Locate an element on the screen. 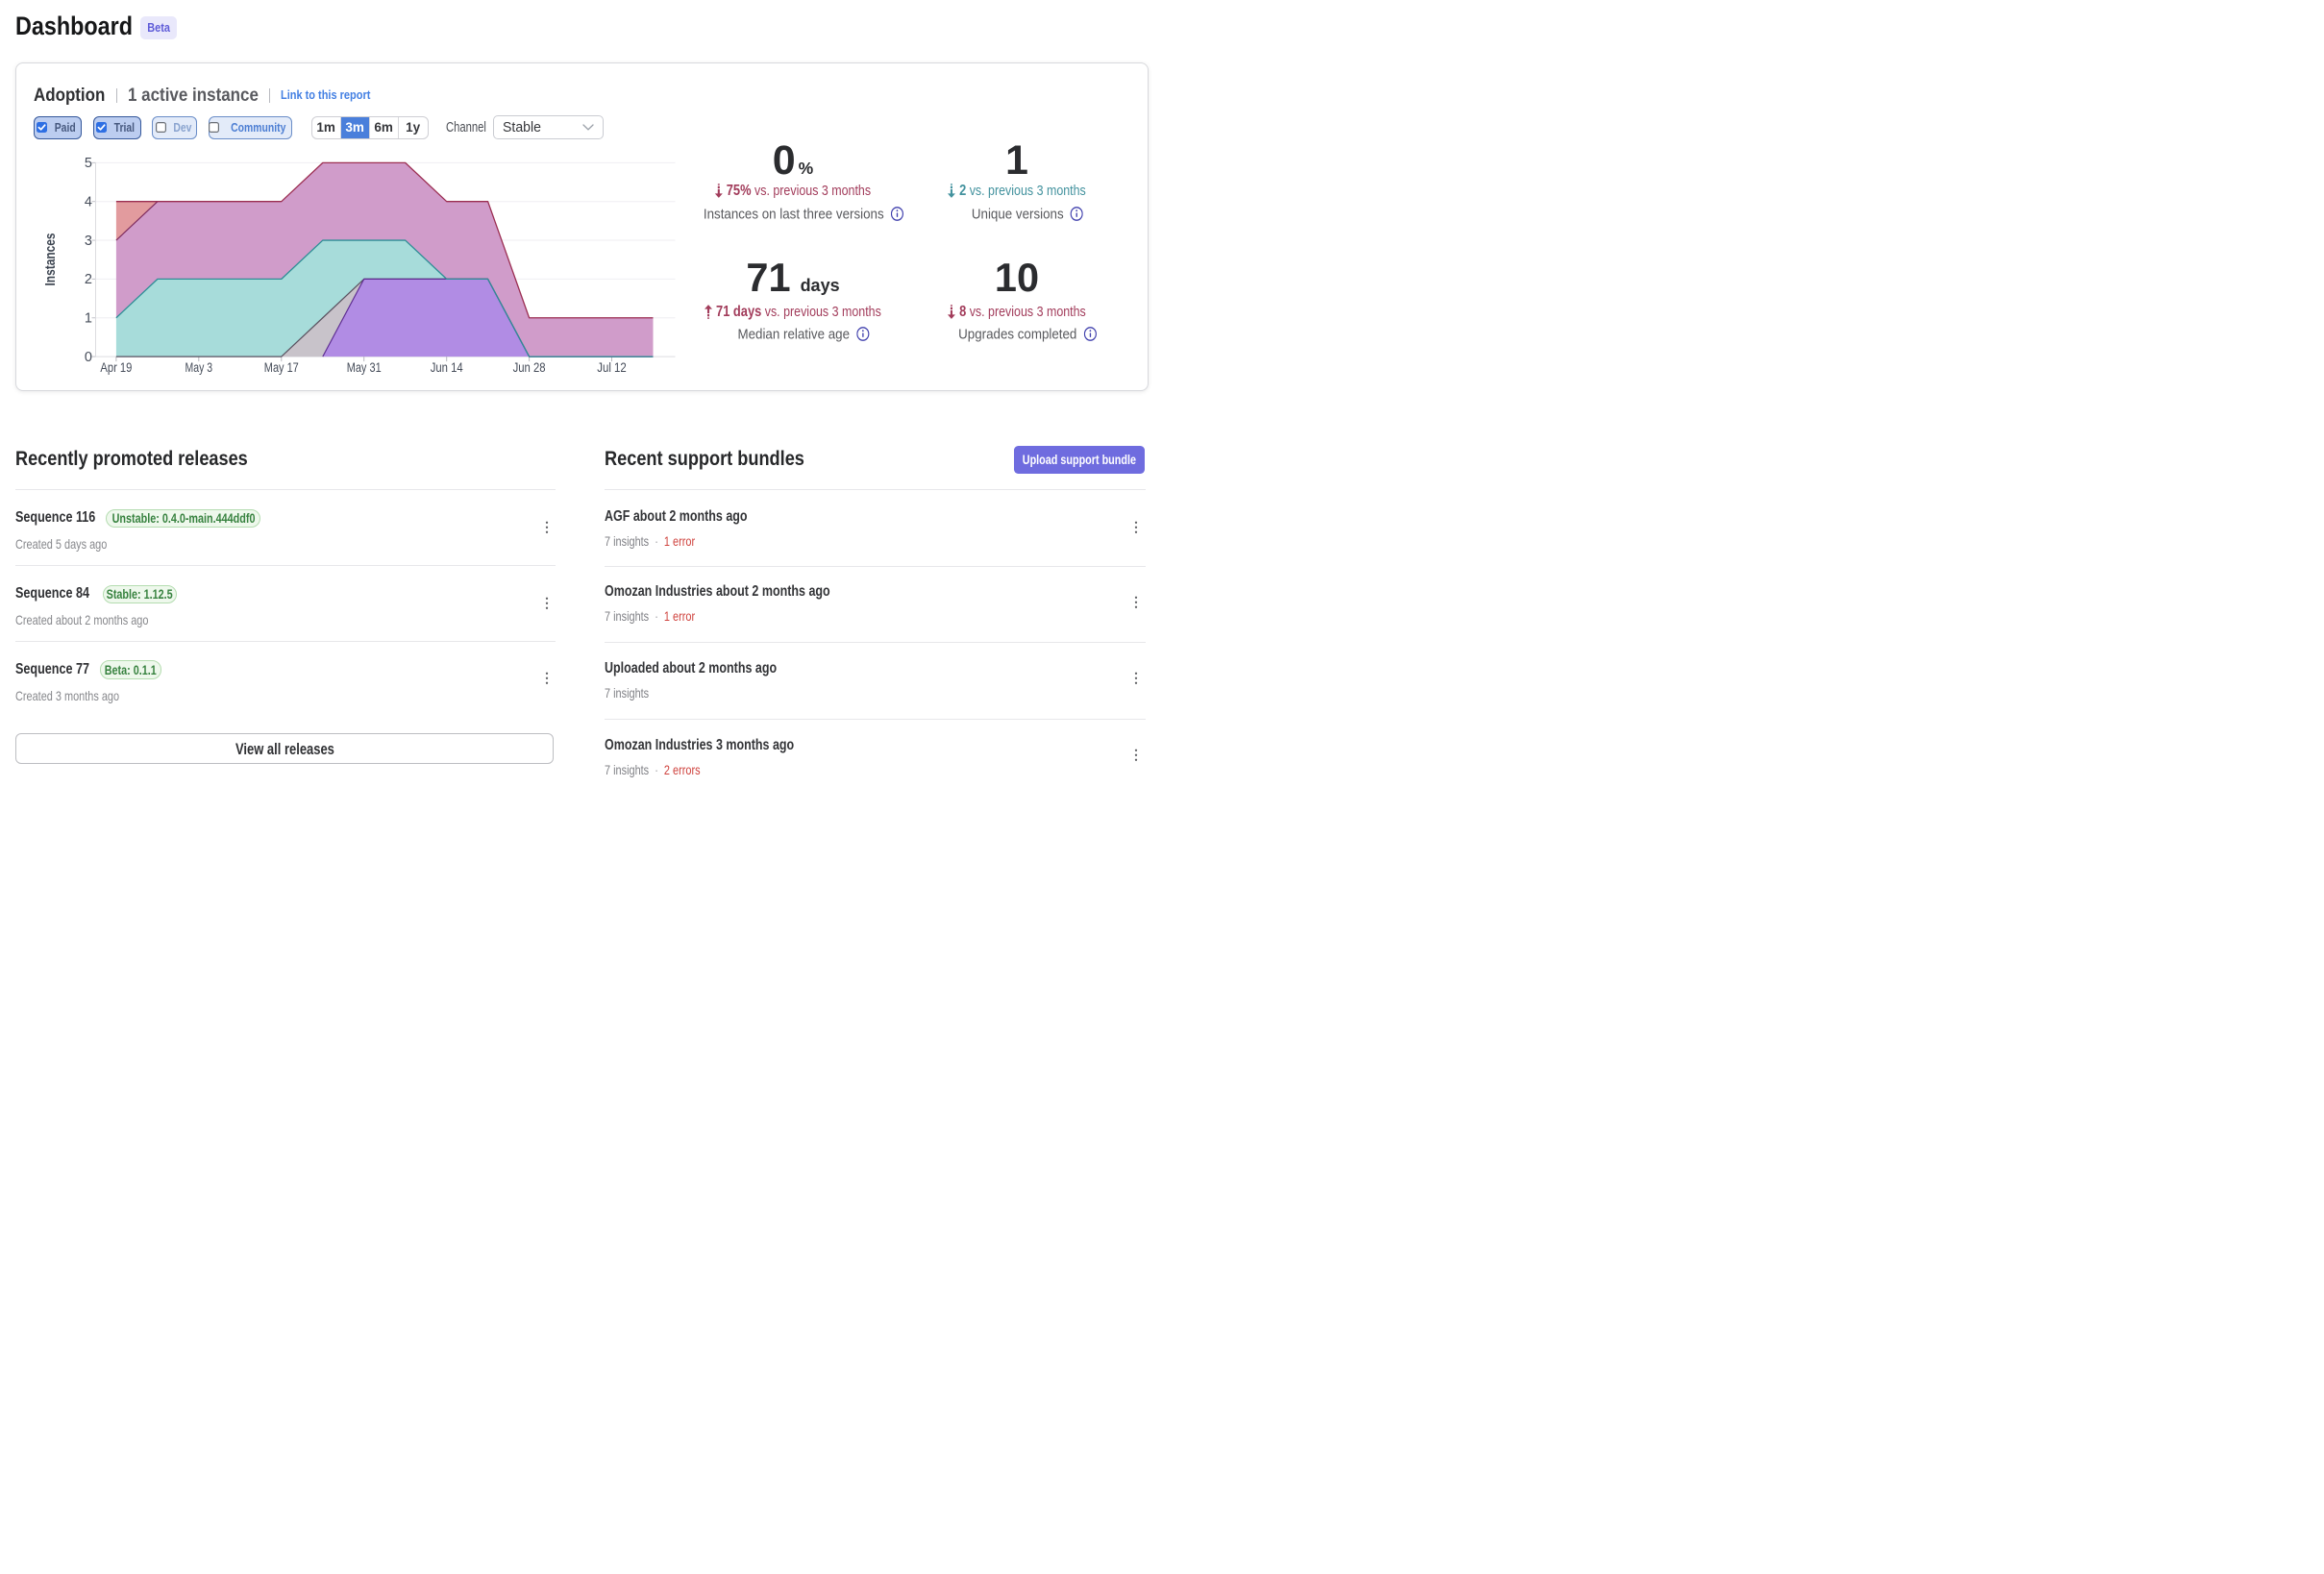  svg-text: May 17 is located at coordinates (280, 366).